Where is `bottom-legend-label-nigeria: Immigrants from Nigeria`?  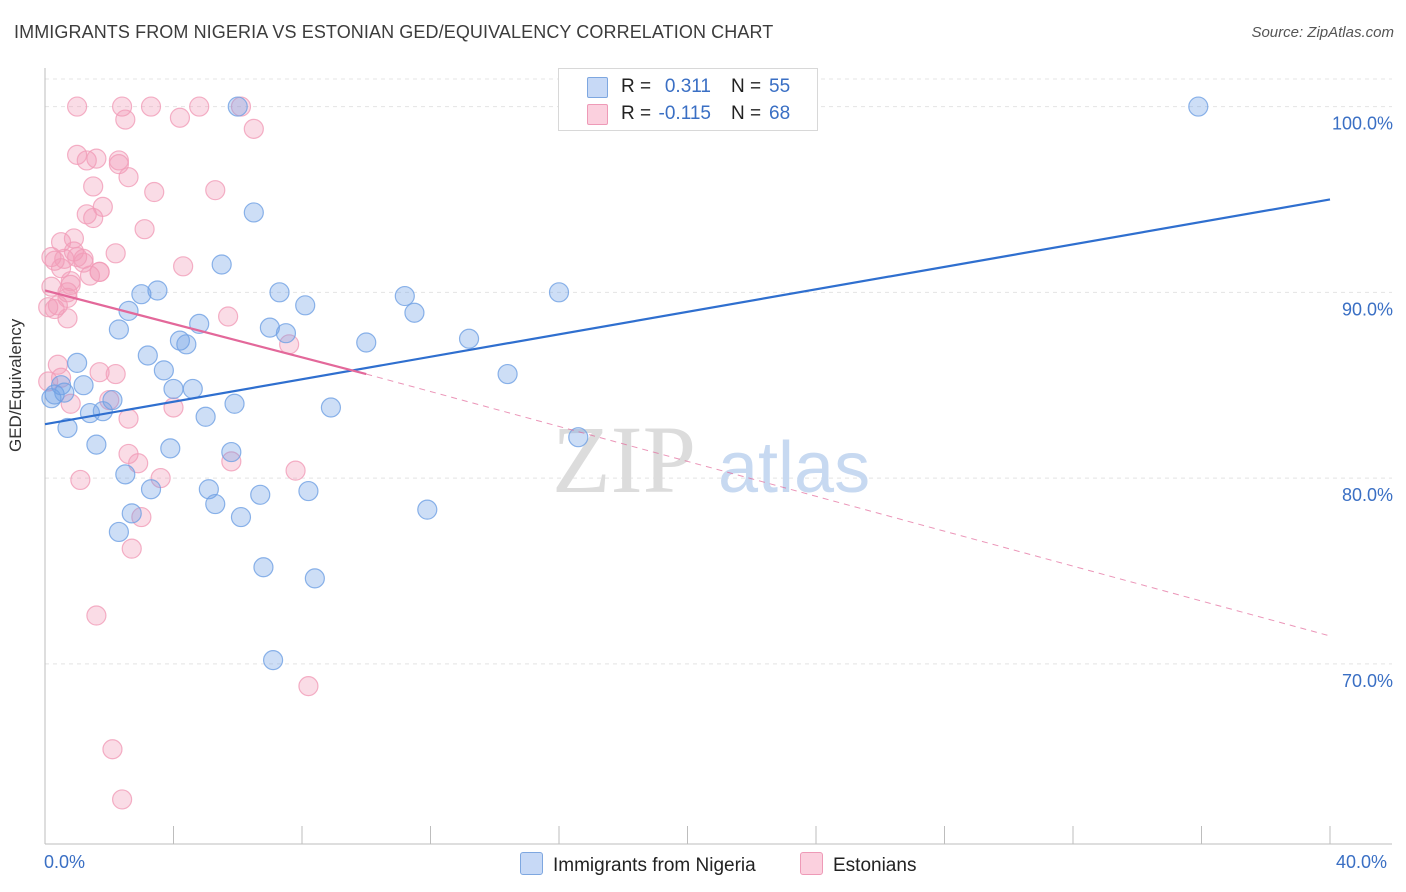 bottom-legend-label-nigeria: Immigrants from Nigeria is located at coordinates (654, 865).